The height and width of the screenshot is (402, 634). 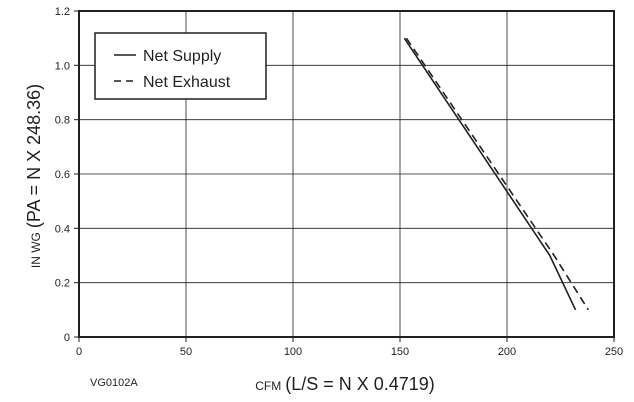 I want to click on x-axis-label: CFM (L/S = N X 0.4719), so click(x=345, y=384).